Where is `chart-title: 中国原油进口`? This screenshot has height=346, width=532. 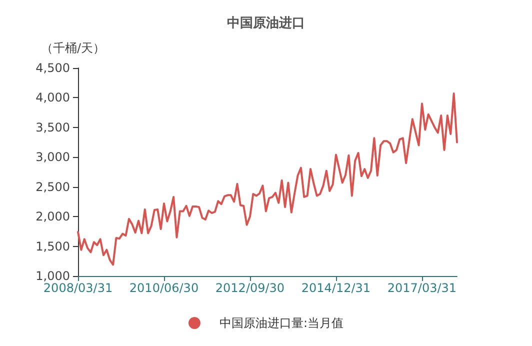
chart-title: 中国原油进口 is located at coordinates (266, 23).